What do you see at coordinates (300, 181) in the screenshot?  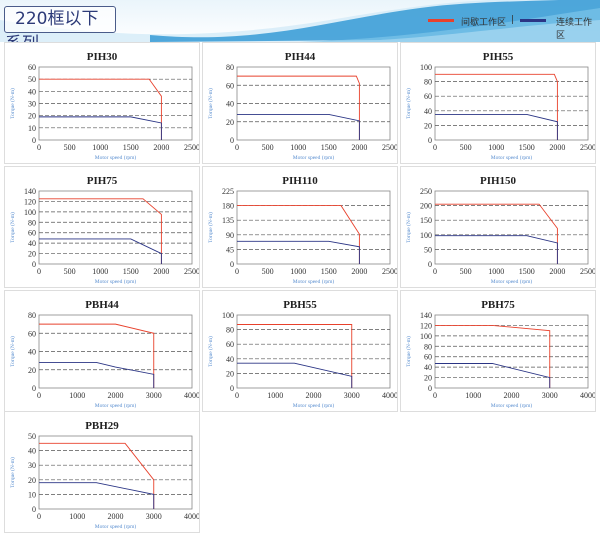 I see `chart-title: PIH110` at bounding box center [300, 181].